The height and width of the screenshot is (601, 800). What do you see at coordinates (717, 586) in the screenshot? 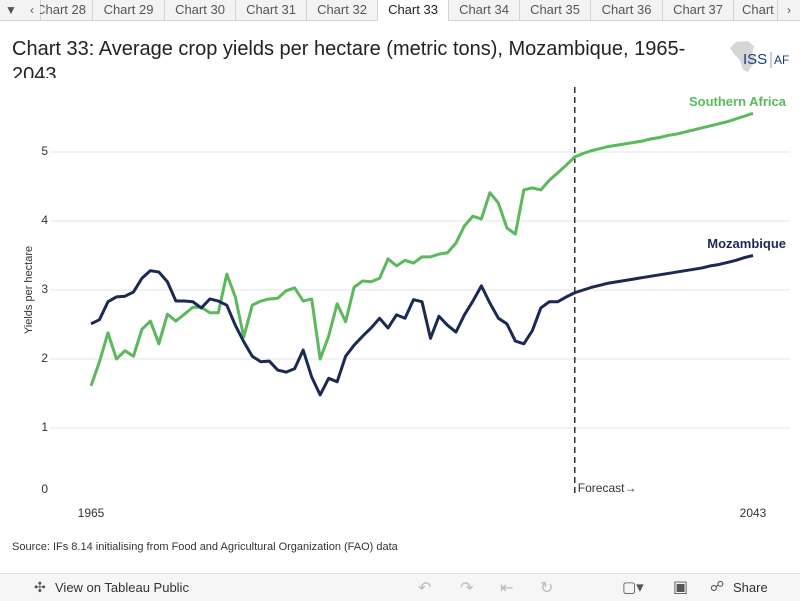
I see `share-icon: ☍` at bounding box center [717, 586].